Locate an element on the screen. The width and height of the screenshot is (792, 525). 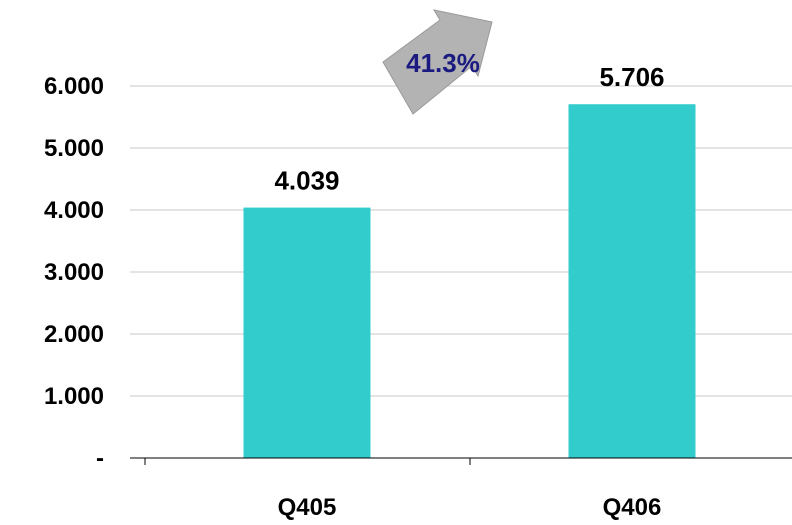
growth-label: 41.3% is located at coordinates (443, 63).